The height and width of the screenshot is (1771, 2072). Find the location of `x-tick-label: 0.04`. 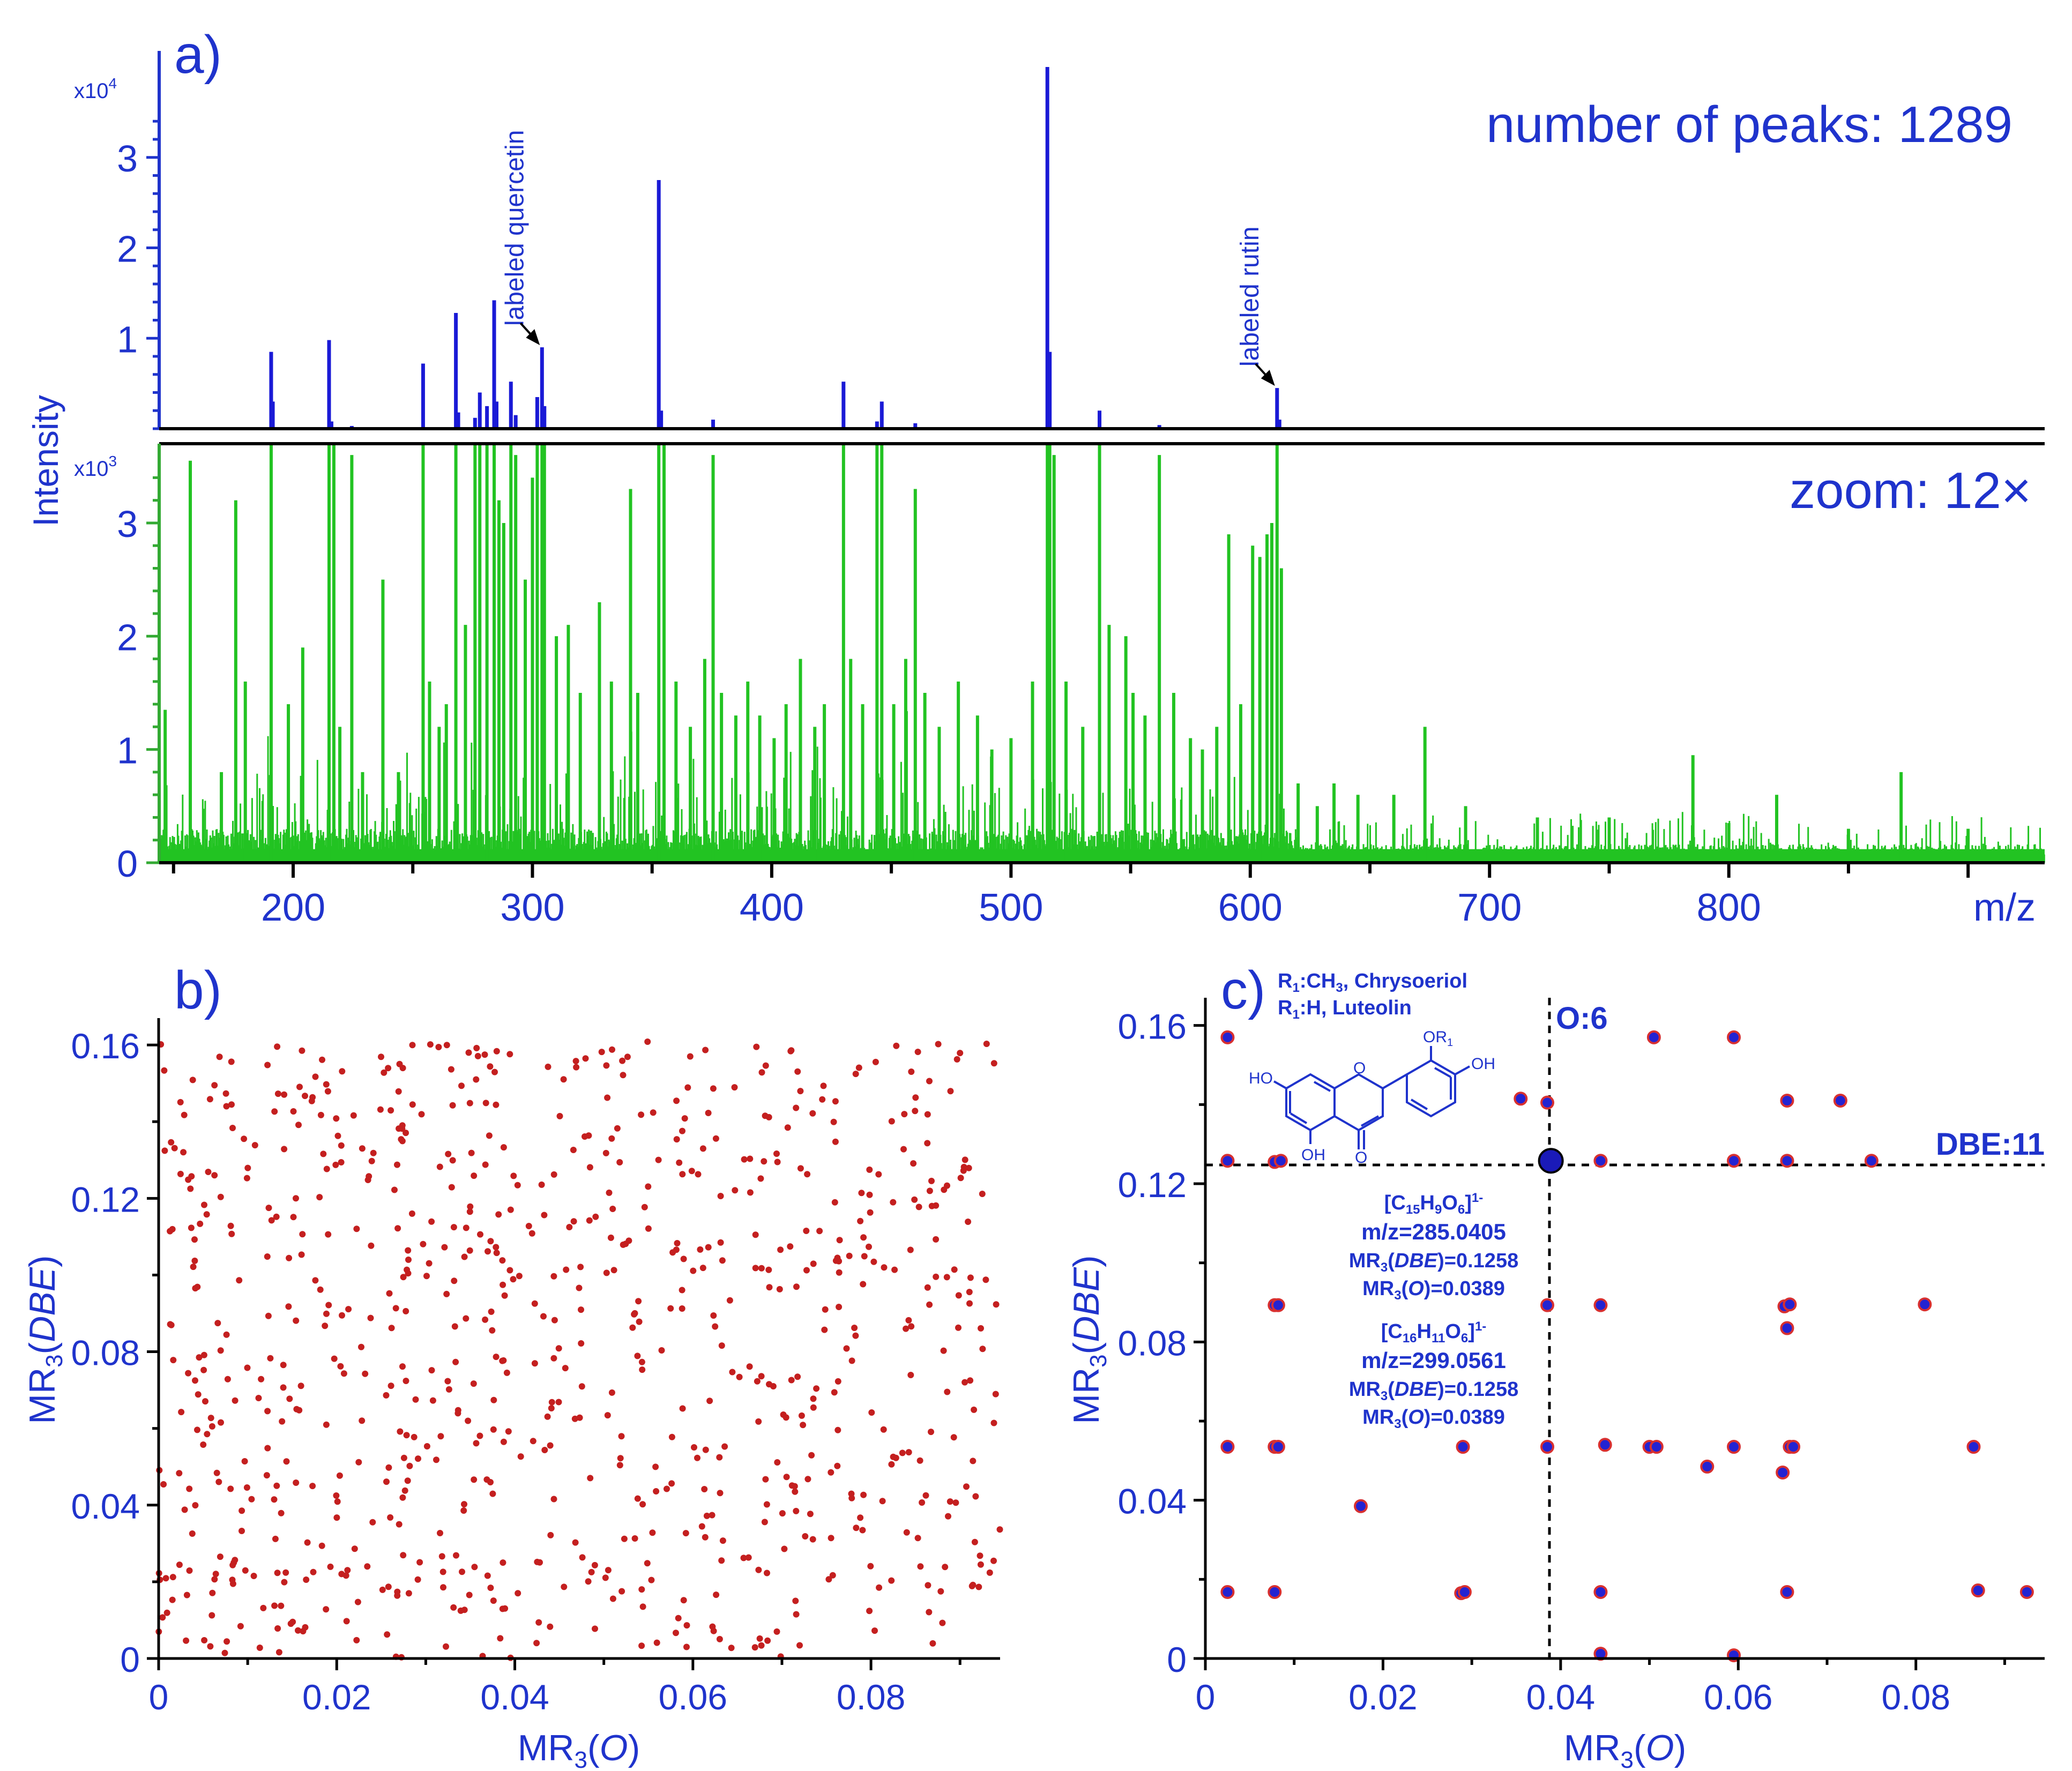

x-tick-label: 0.04 is located at coordinates (1560, 1697).